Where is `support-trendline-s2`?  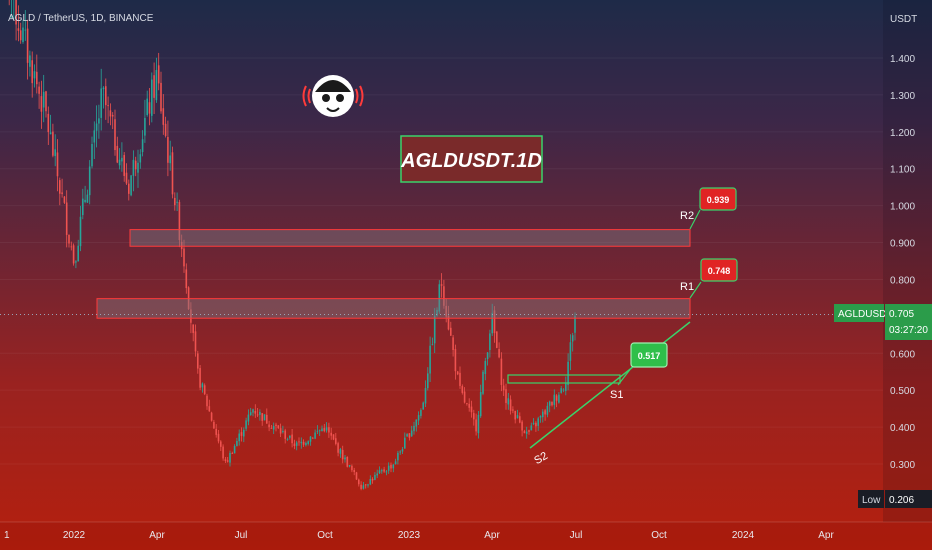 support-trendline-s2 is located at coordinates (610, 385).